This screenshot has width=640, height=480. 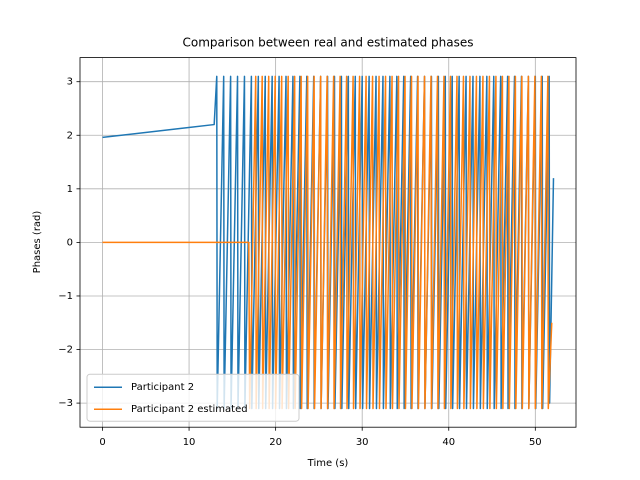 I want to click on x-tick-label: 50, so click(x=535, y=442).